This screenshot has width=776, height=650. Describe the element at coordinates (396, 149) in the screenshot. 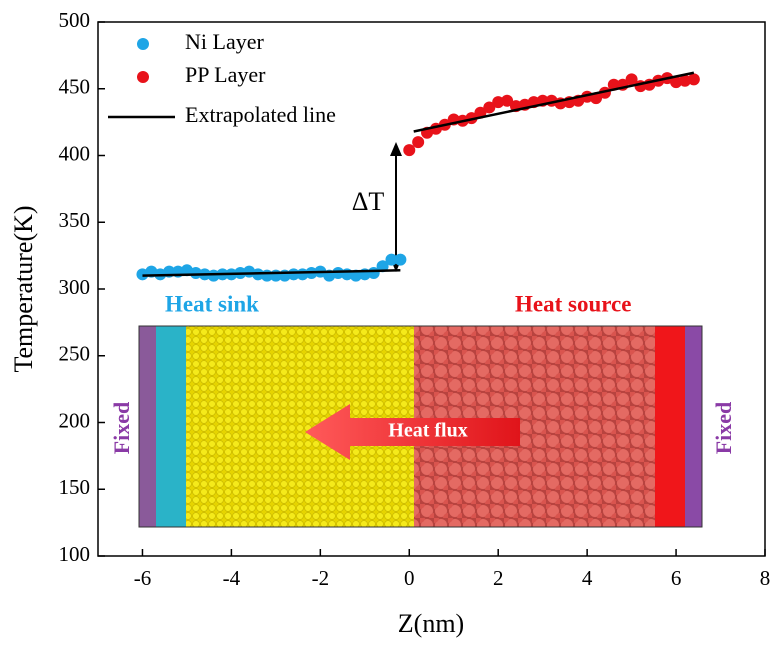

I see `arrow-head` at that location.